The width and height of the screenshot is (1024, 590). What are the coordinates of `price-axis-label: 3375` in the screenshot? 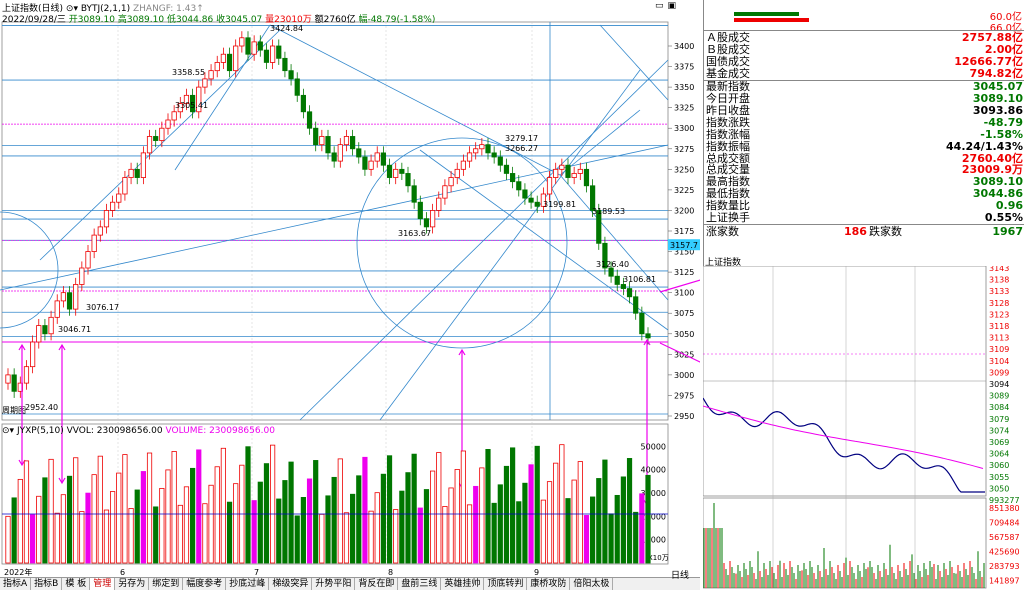 It's located at (684, 67).